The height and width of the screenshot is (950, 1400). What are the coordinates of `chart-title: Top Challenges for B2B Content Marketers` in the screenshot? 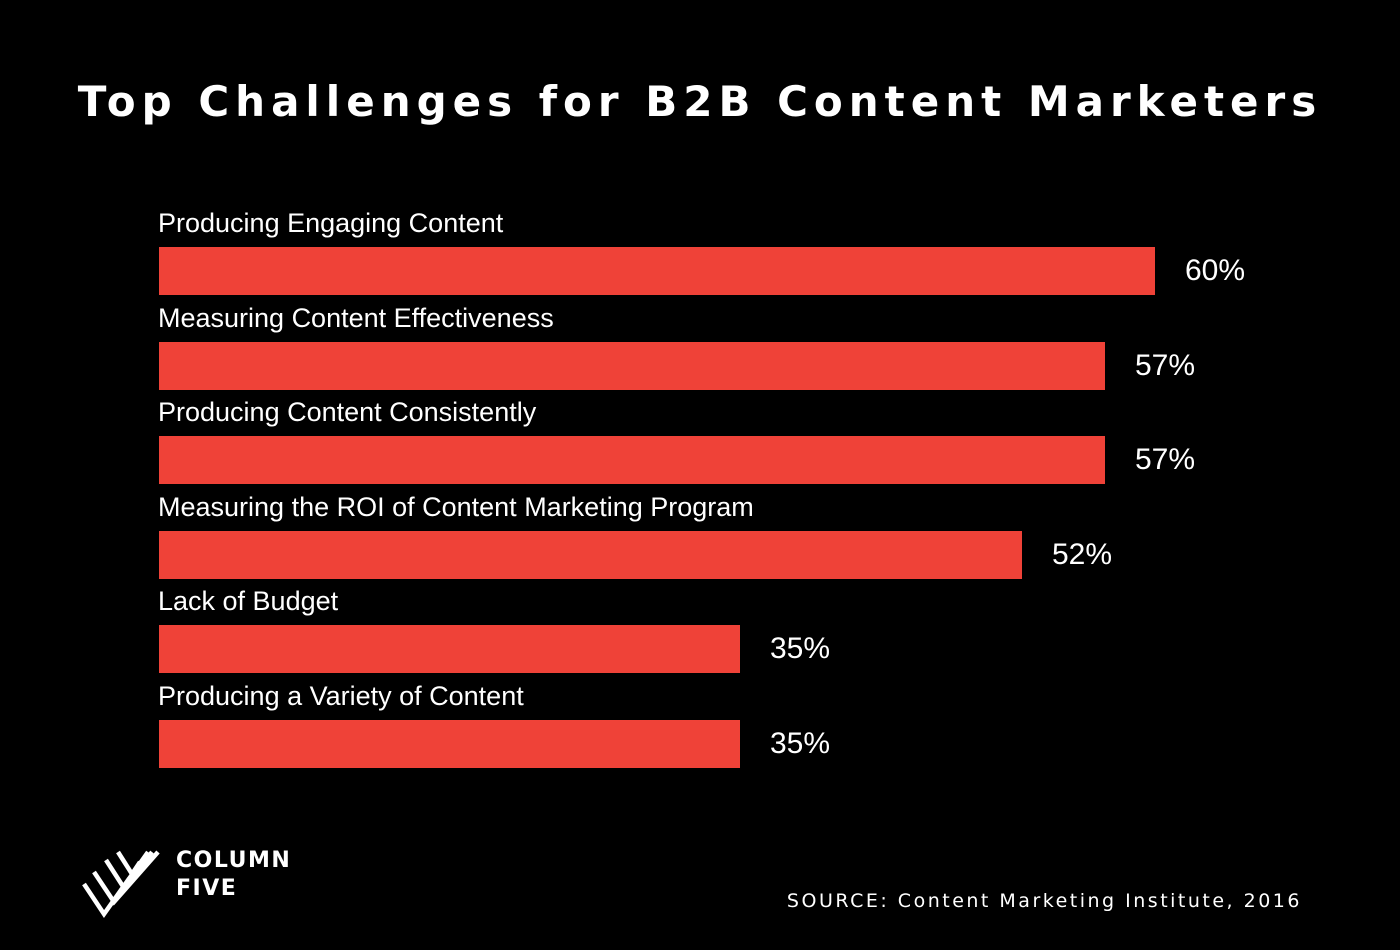 It's located at (700, 101).